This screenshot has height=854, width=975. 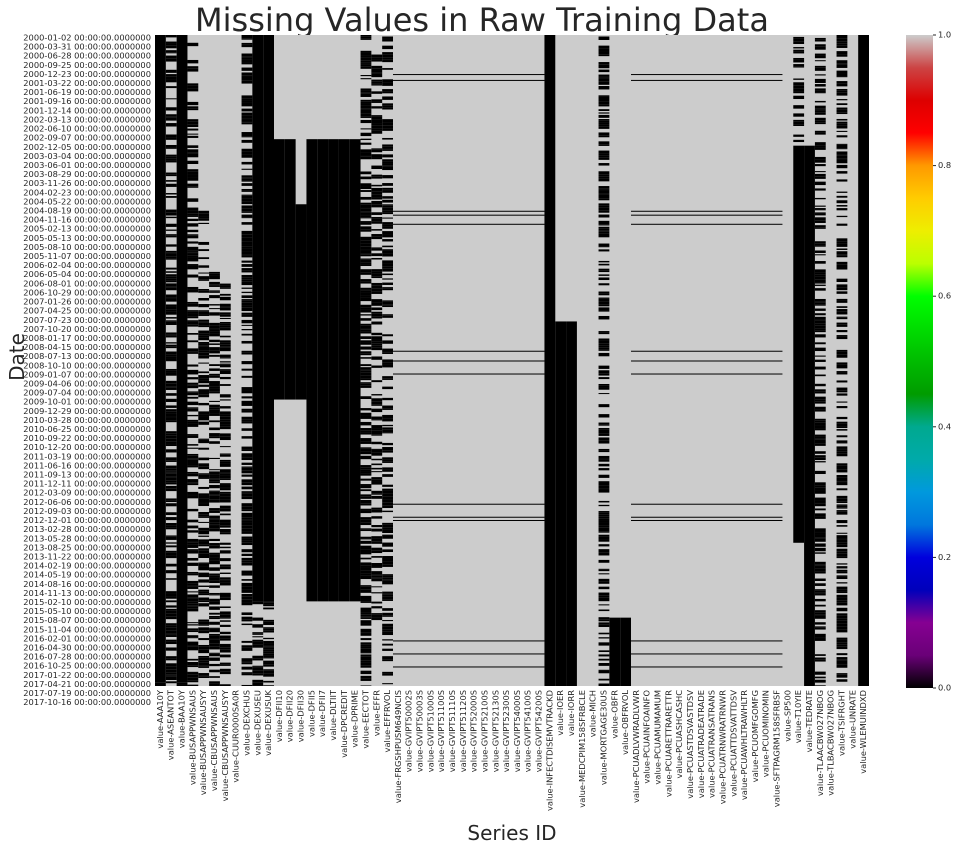 What do you see at coordinates (87, 356) in the screenshot?
I see `y-tick-label: 2008-07-13 00:00:00.0000000` at bounding box center [87, 356].